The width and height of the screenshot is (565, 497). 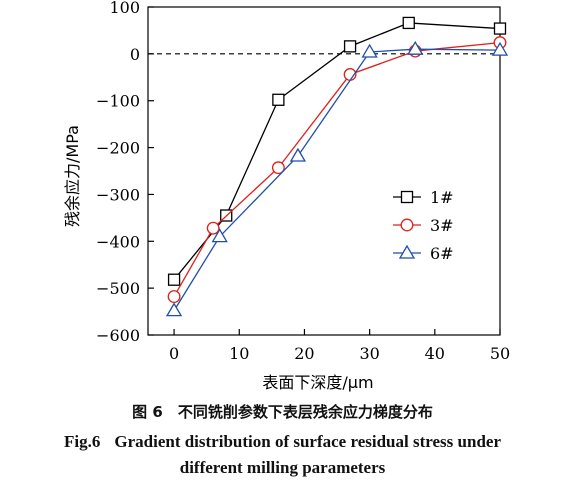 What do you see at coordinates (135, 54) in the screenshot?
I see `y-tick-label: 0` at bounding box center [135, 54].